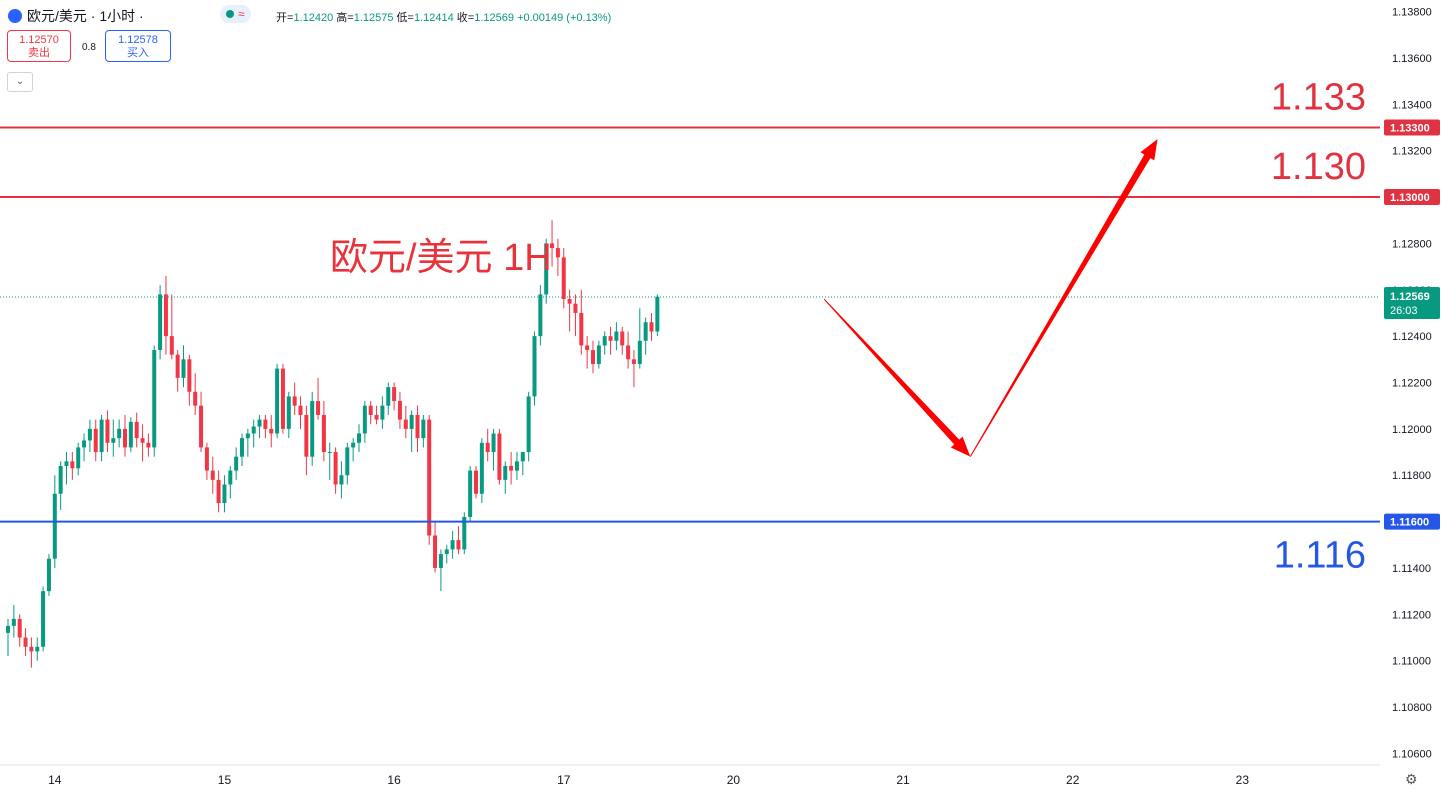  What do you see at coordinates (405, 18) in the screenshot?
I see `low-label: 低=` at bounding box center [405, 18].